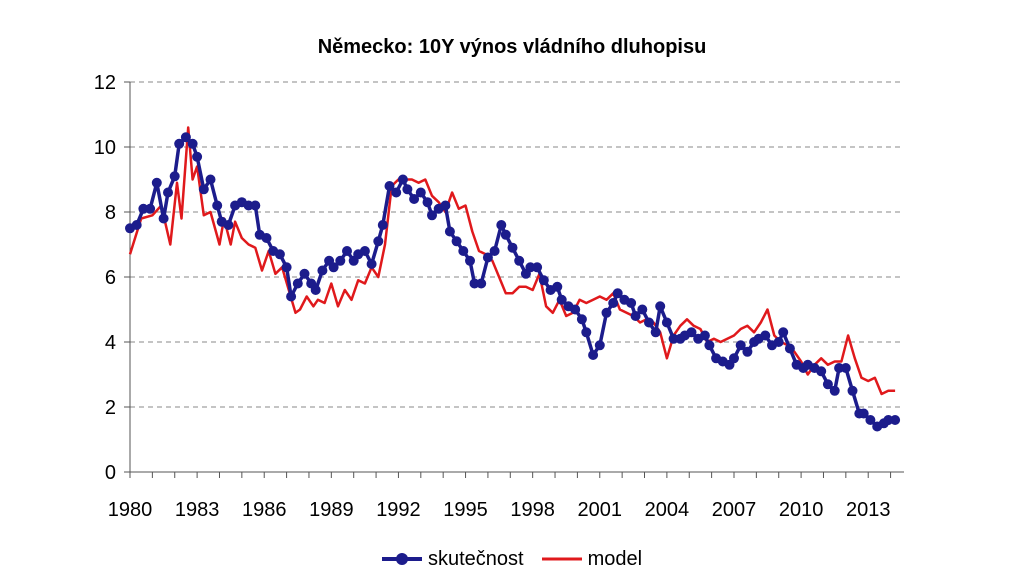 This screenshot has width=1024, height=588. What do you see at coordinates (110, 408) in the screenshot?
I see `y-tick-label: 2` at bounding box center [110, 408].